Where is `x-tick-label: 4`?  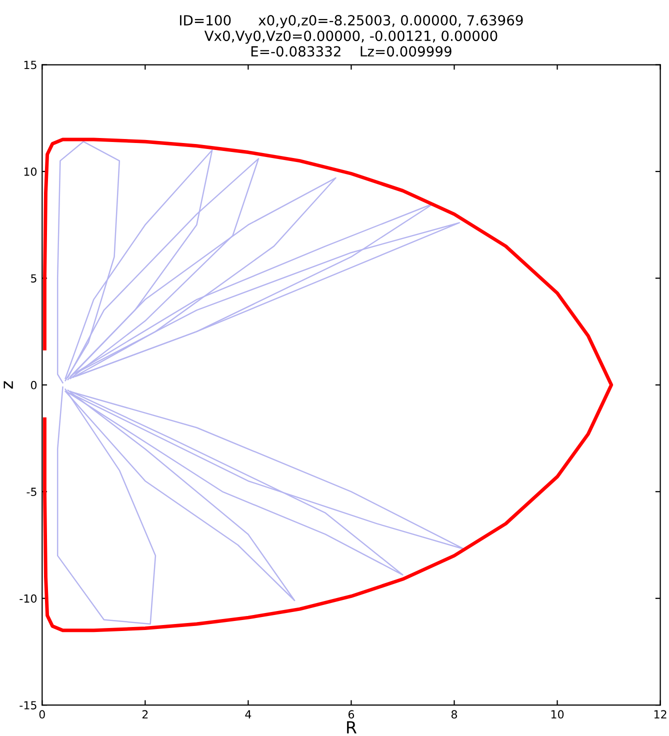 x-tick-label: 4 is located at coordinates (248, 714).